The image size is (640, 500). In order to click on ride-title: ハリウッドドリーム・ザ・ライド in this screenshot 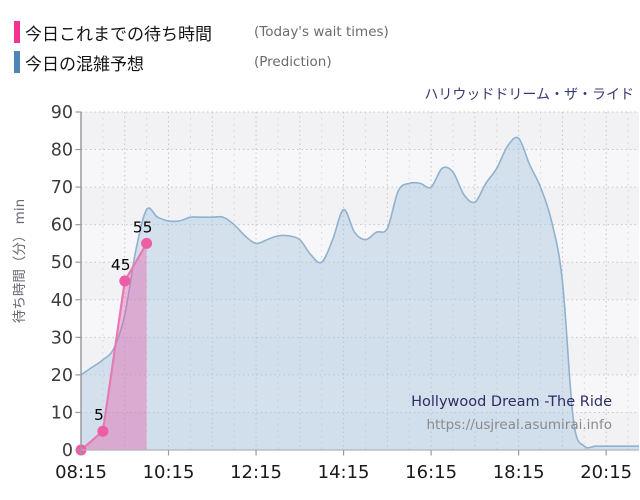, I will do `click(529, 95)`.